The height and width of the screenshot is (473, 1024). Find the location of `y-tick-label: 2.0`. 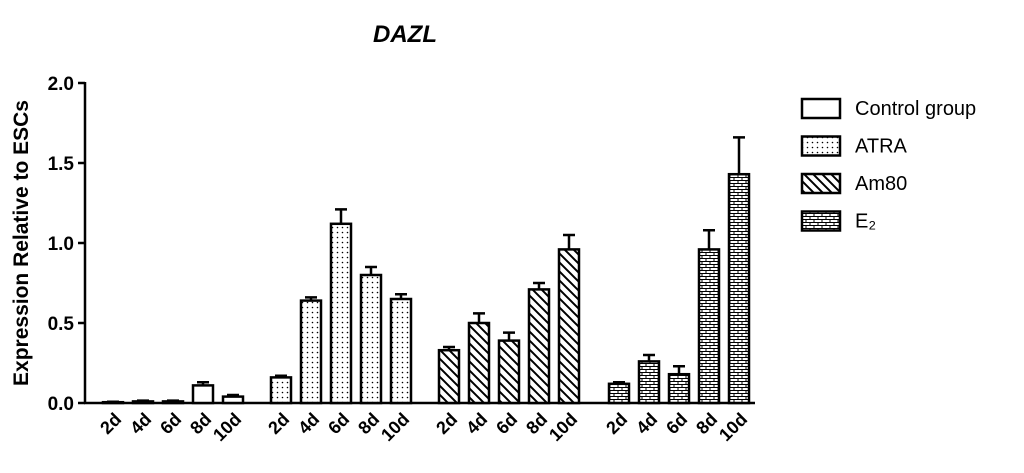

y-tick-label: 2.0 is located at coordinates (61, 84).